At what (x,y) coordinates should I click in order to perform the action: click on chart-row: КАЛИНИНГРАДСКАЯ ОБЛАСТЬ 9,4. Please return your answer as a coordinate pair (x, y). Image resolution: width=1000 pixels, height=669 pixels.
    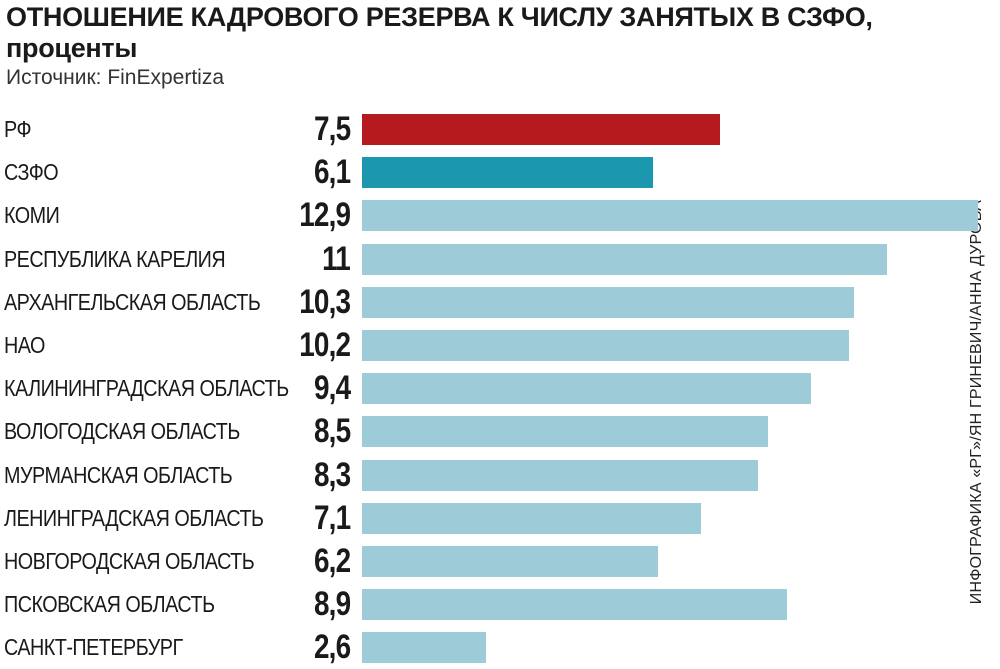
    Looking at the image, I should click on (495, 388).